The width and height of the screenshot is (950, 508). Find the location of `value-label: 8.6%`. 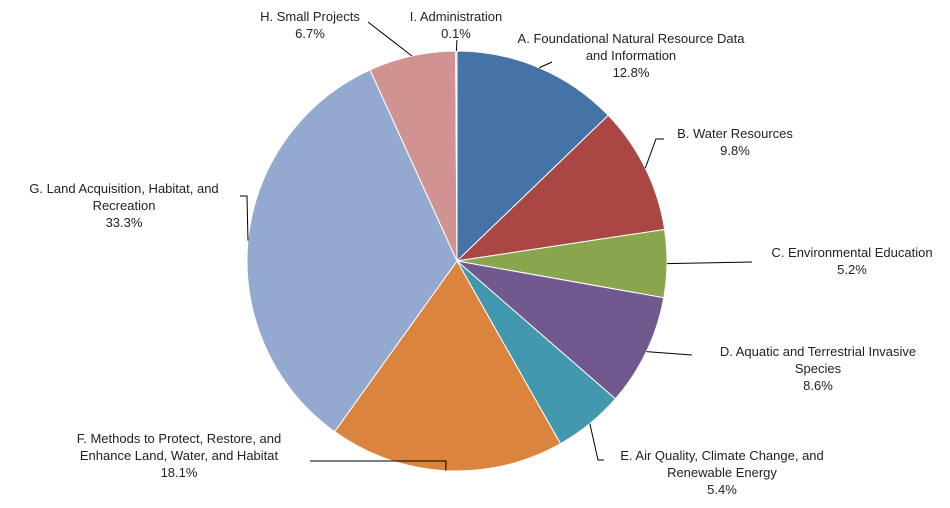

value-label: 8.6% is located at coordinates (818, 385).